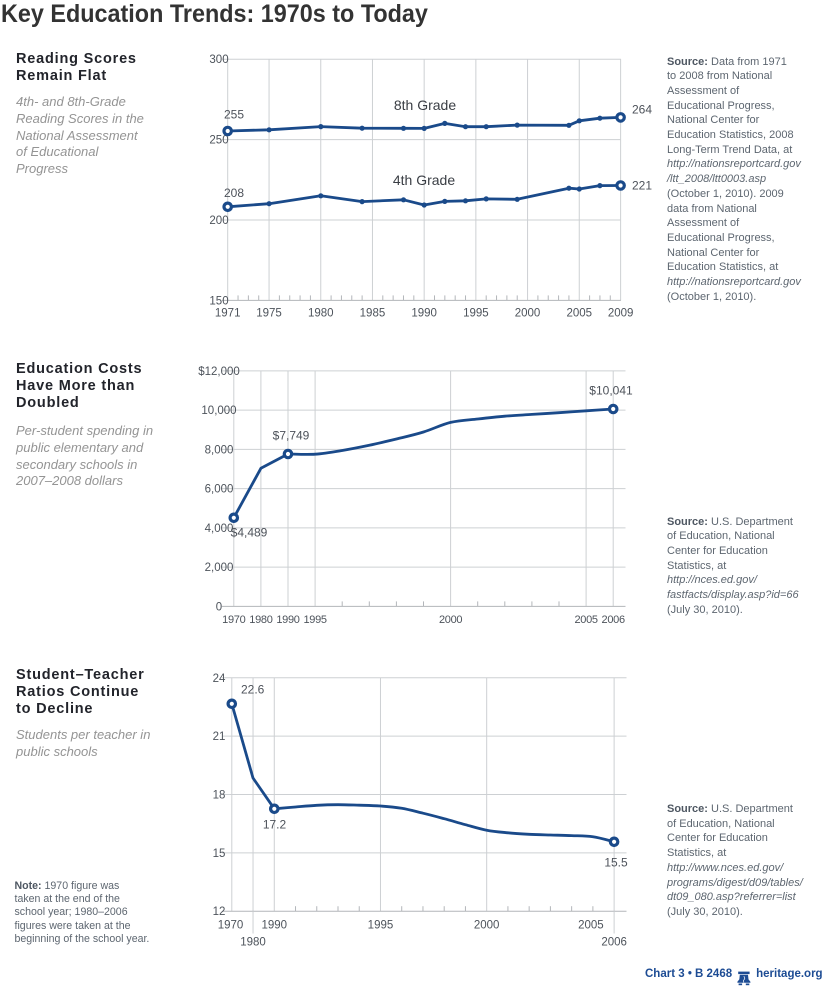  Describe the element at coordinates (218, 301) in the screenshot. I see `svg-text: 150` at that location.